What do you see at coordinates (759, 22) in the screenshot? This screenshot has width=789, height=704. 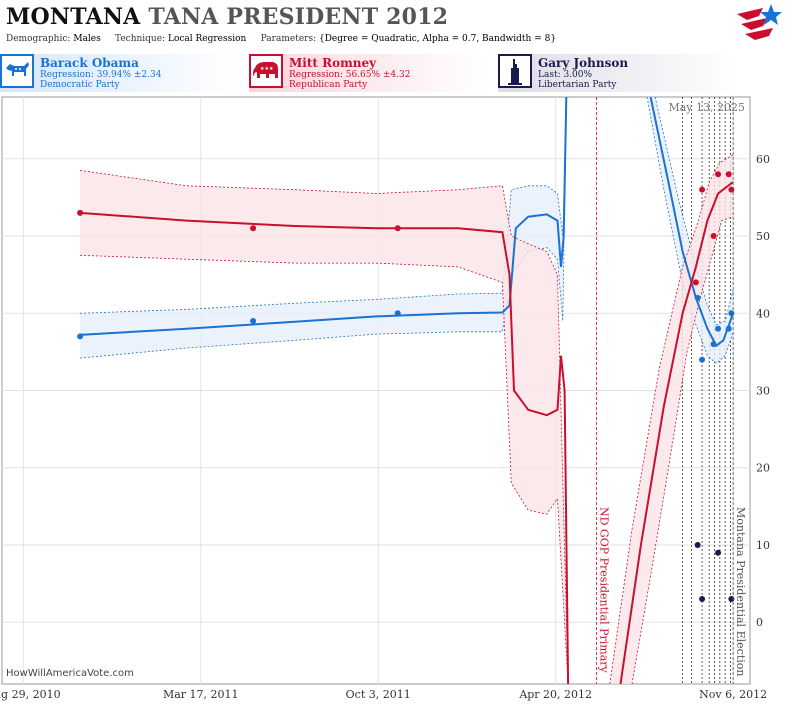 I see `site-logo-icon` at bounding box center [759, 22].